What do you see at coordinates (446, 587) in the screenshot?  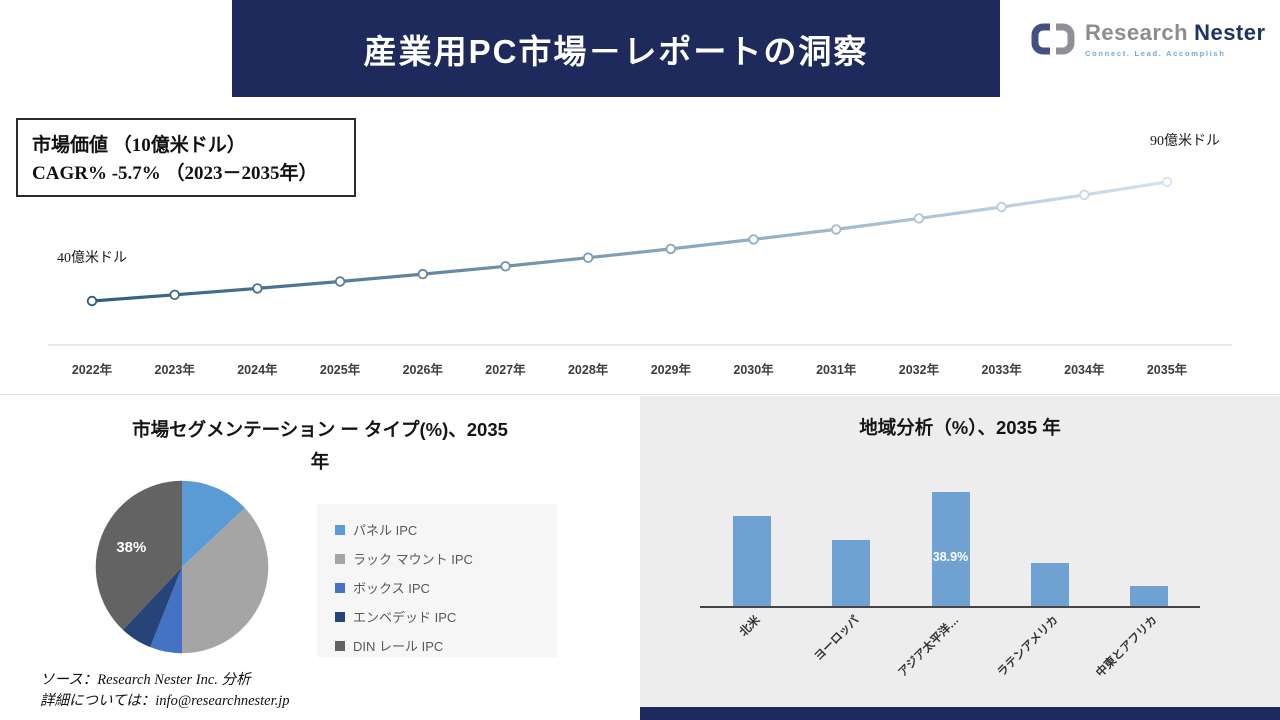 I see `legend-item: ボックス IPC` at bounding box center [446, 587].